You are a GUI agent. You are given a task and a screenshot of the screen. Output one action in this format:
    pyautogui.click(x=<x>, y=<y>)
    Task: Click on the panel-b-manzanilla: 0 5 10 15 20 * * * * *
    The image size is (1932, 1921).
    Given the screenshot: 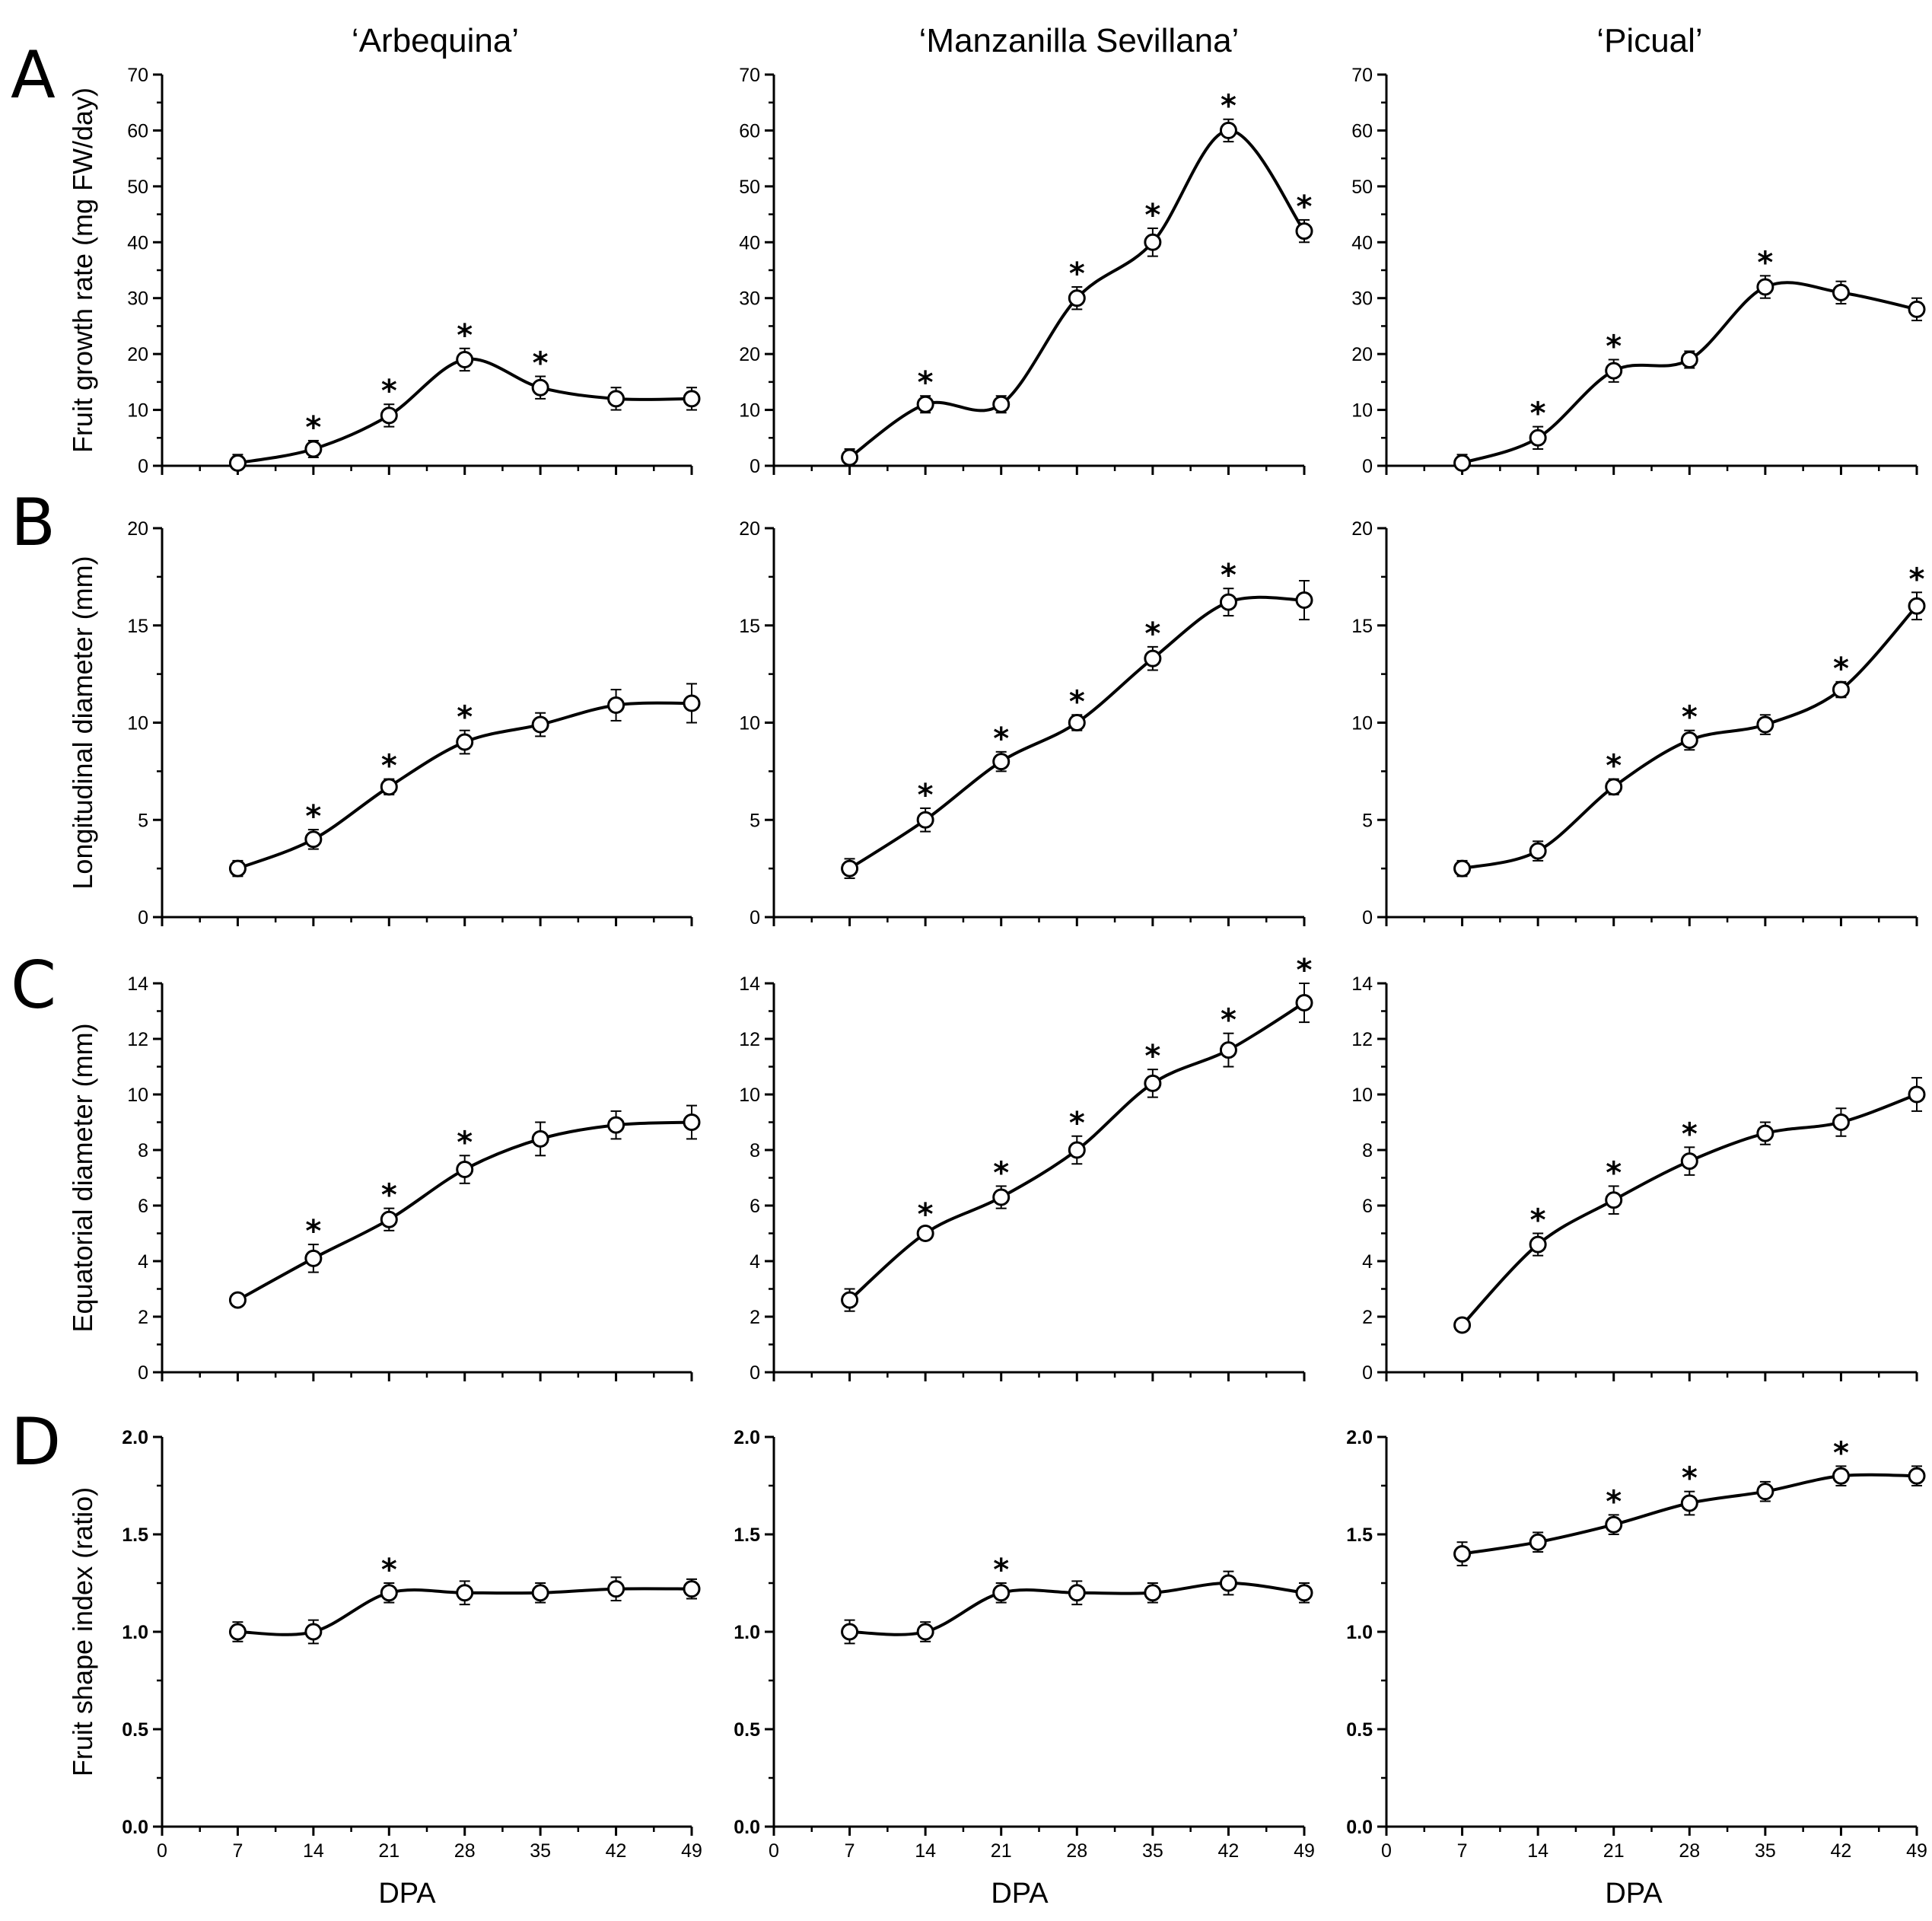 What is the action you would take?
    pyautogui.click(x=1026, y=723)
    